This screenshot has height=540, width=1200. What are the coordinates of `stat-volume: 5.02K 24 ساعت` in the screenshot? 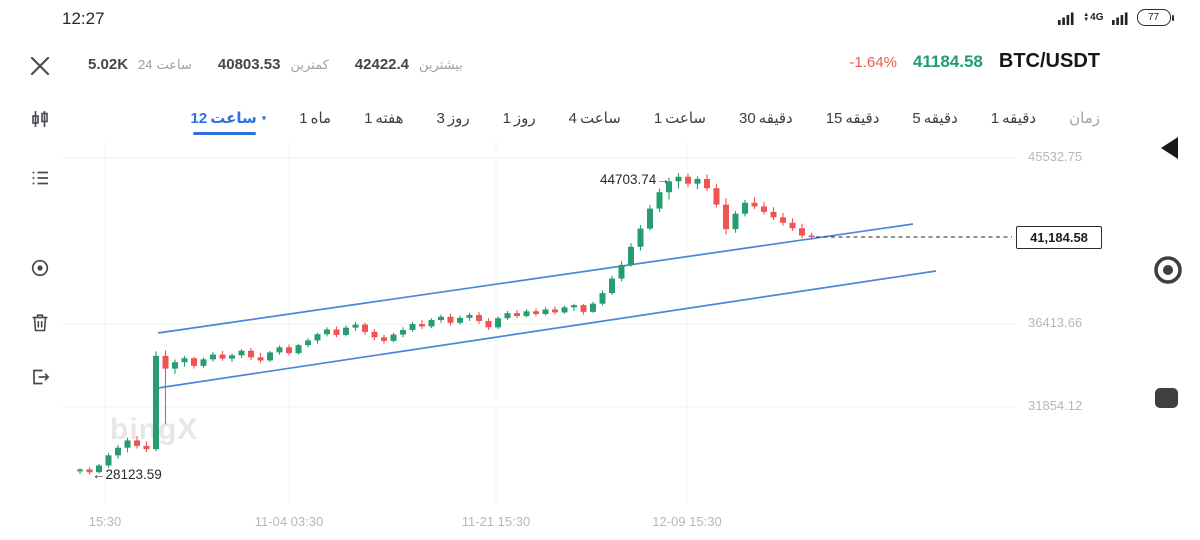 It's located at (140, 64).